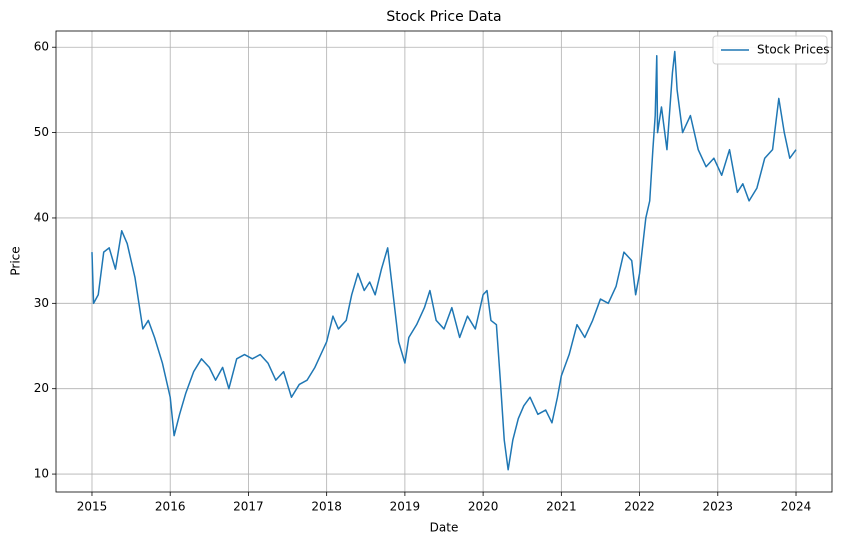 This screenshot has height=545, width=842. Describe the element at coordinates (92, 507) in the screenshot. I see `x-tick-label: 2015` at that location.